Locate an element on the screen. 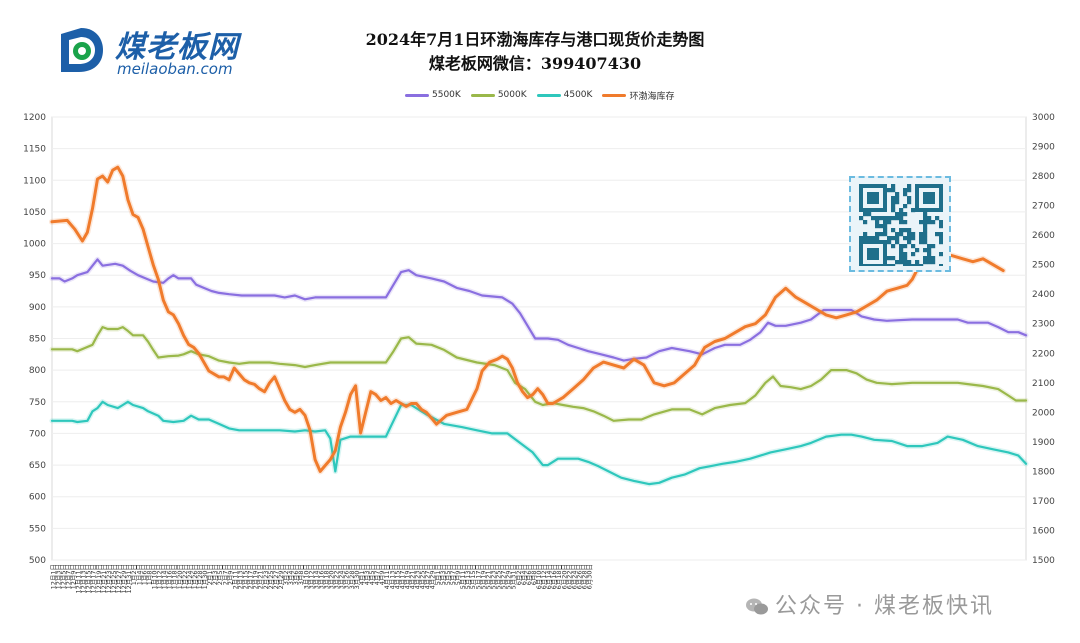 This screenshot has width=1080, height=643. x-tick-label: 6月8日 is located at coordinates (534, 574).